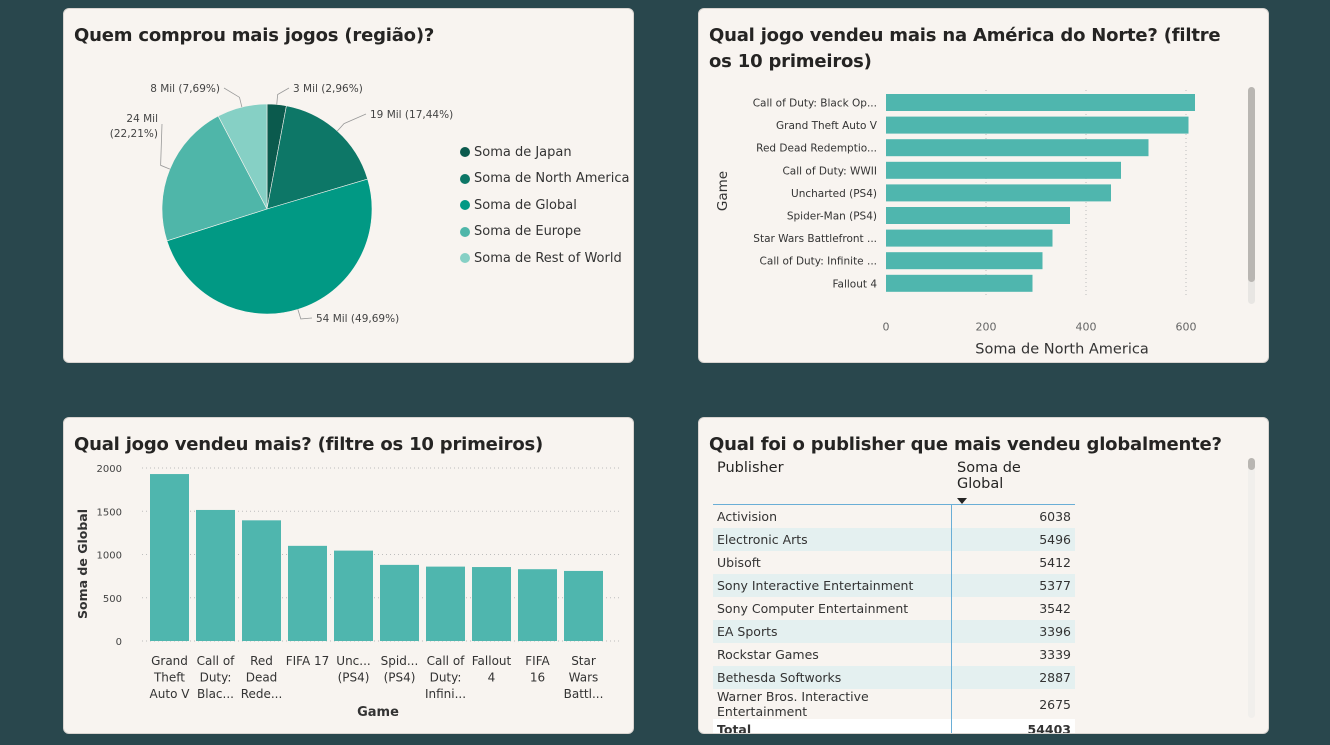  What do you see at coordinates (894, 562) in the screenshot?
I see `table-row: Ubisoft 5412` at bounding box center [894, 562].